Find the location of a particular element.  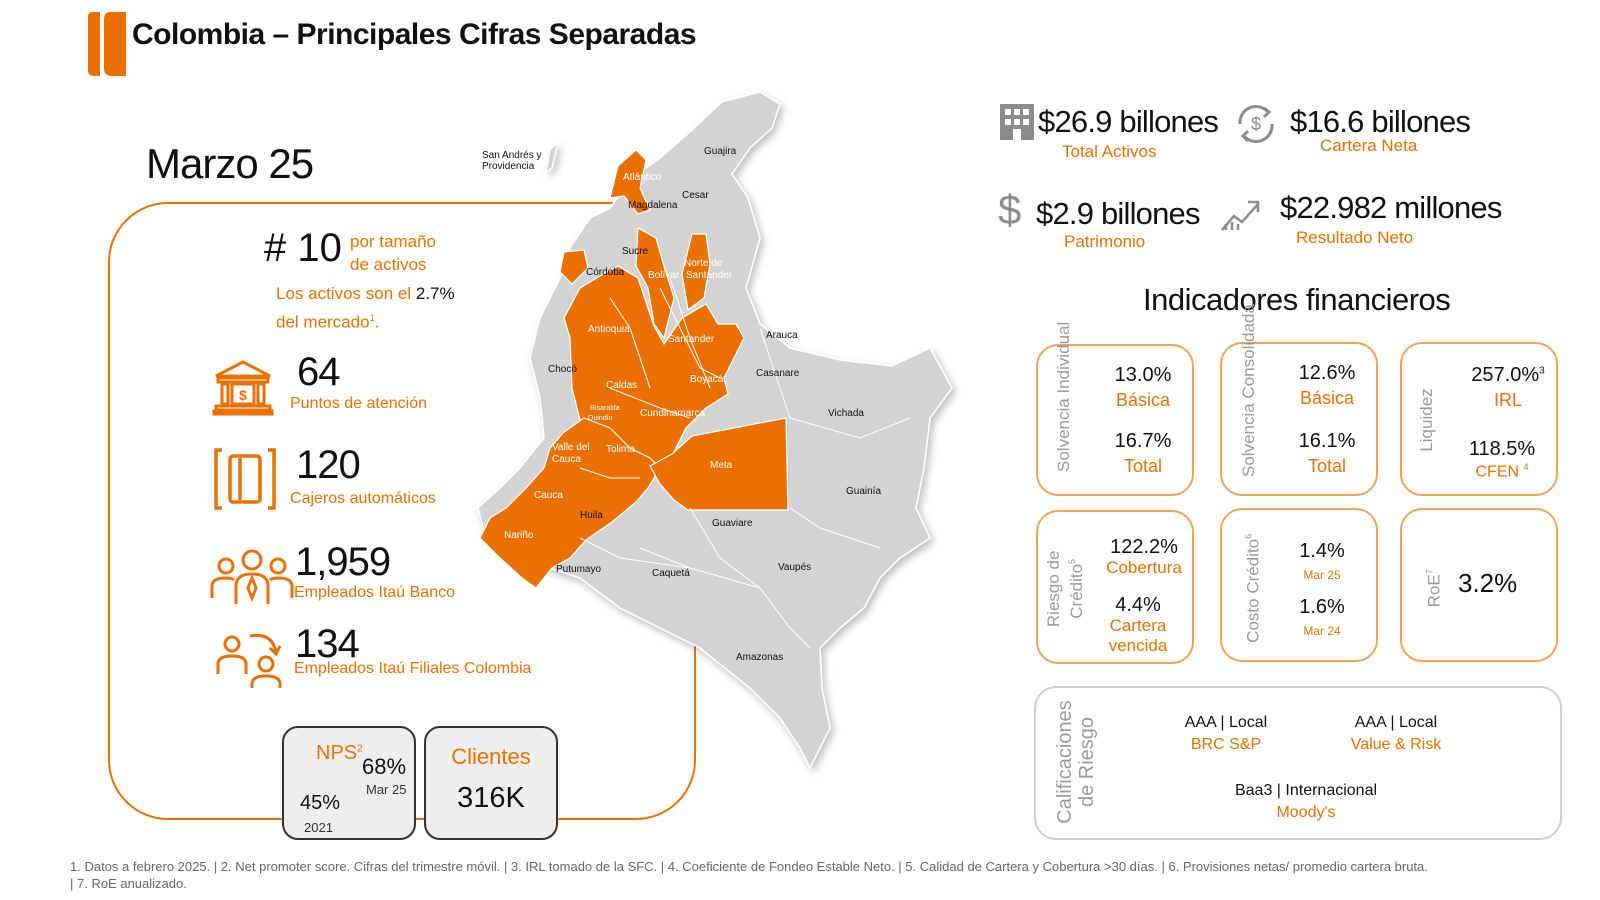

share-value: 2.7% is located at coordinates (435, 293).